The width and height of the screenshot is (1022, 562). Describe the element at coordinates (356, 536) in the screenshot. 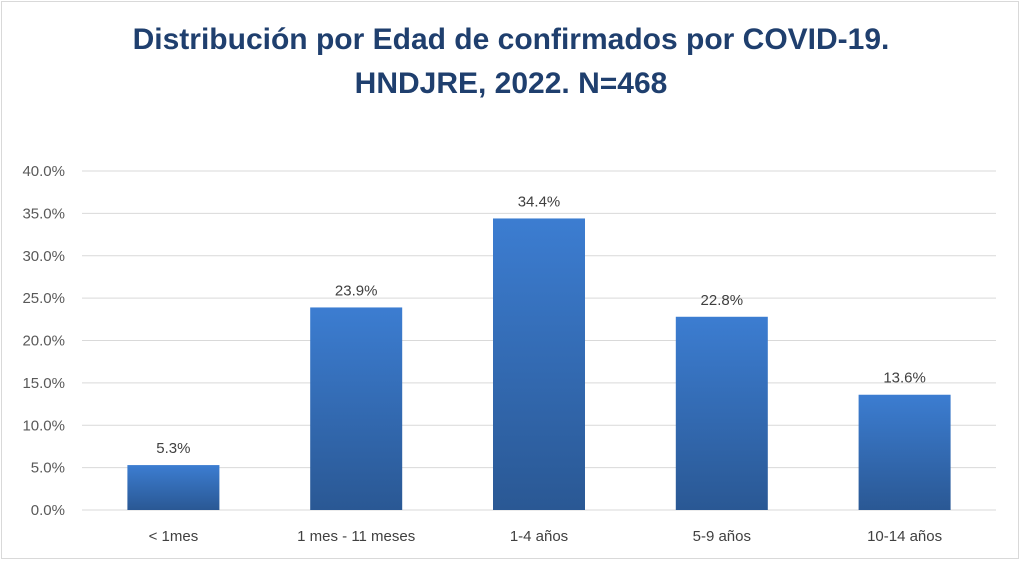

I see `x-category-label: 1 mes - 11 meses` at that location.